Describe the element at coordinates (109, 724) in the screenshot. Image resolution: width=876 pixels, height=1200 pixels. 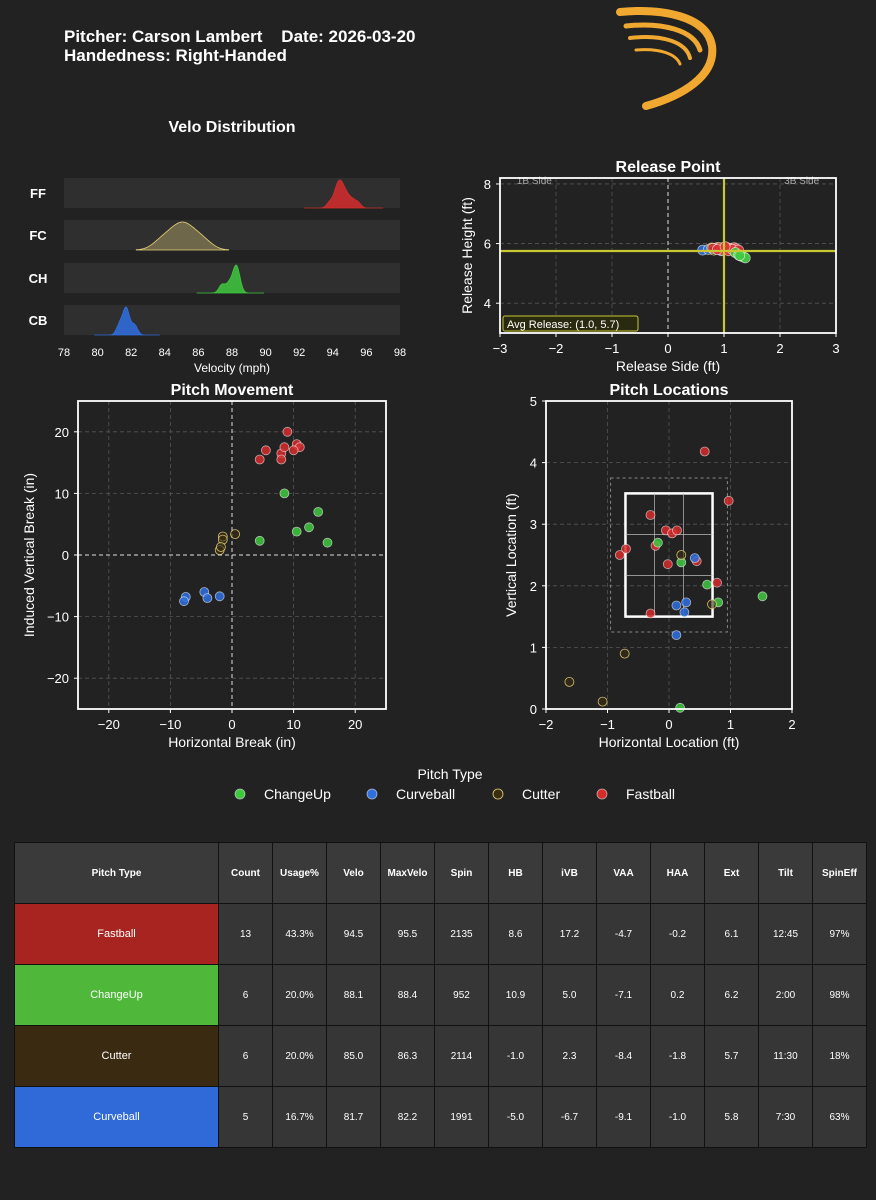
I see `movement-xtick--20: −20` at that location.